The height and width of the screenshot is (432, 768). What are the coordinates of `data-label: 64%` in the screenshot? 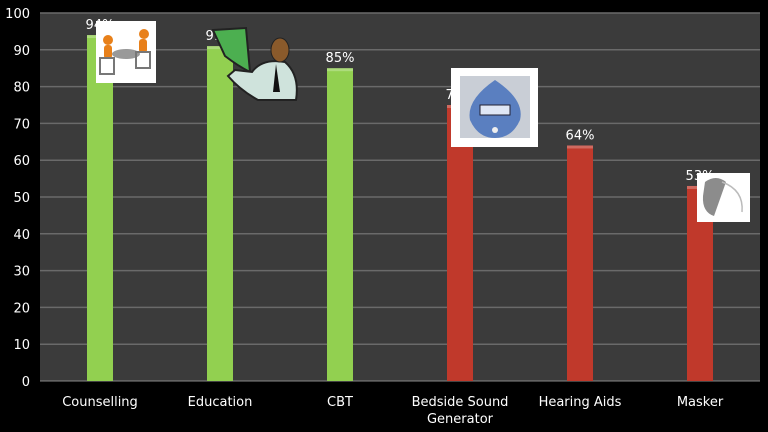 It's located at (580, 135).